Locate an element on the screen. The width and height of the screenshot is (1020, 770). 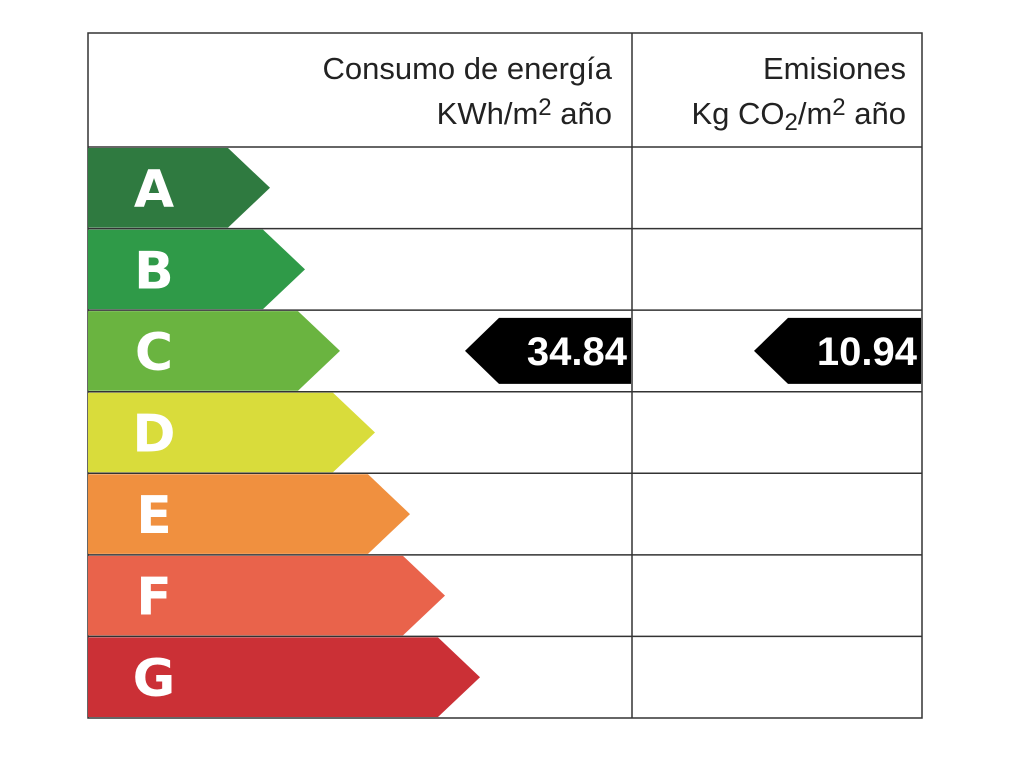
rating-letter: F is located at coordinates (154, 598).